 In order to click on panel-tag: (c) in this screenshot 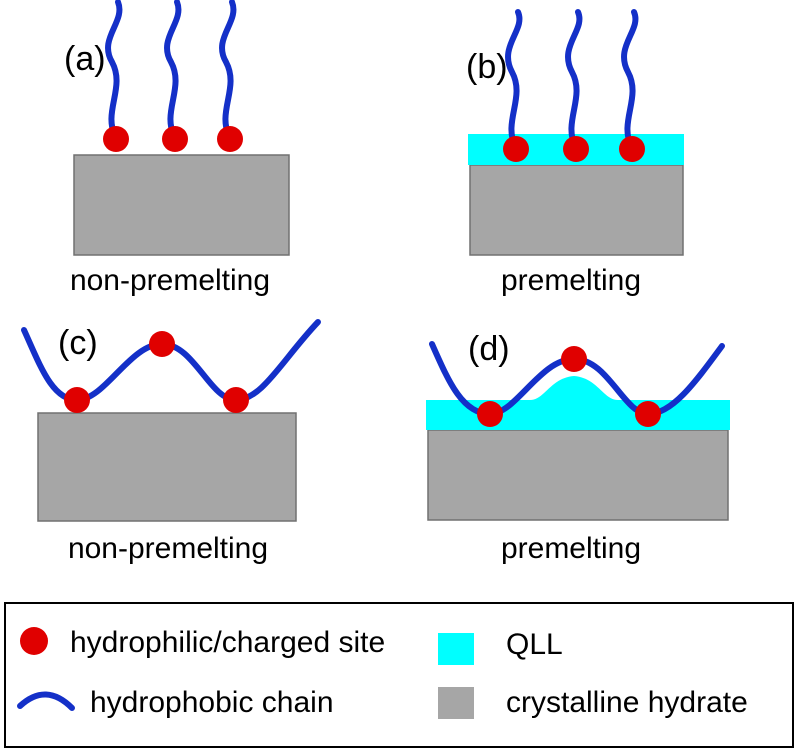, I will do `click(78, 343)`.